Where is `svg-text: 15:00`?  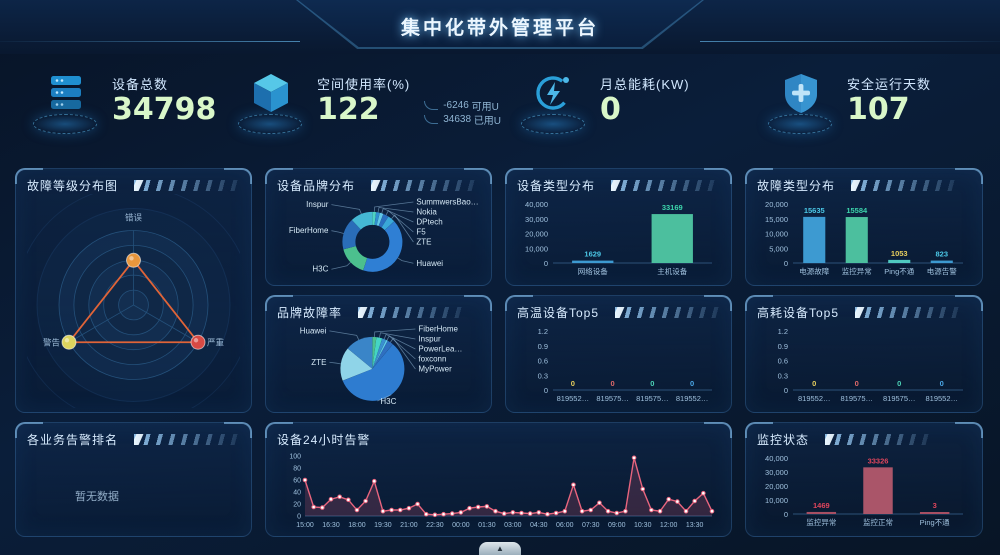 svg-text: 15:00 is located at coordinates (305, 525).